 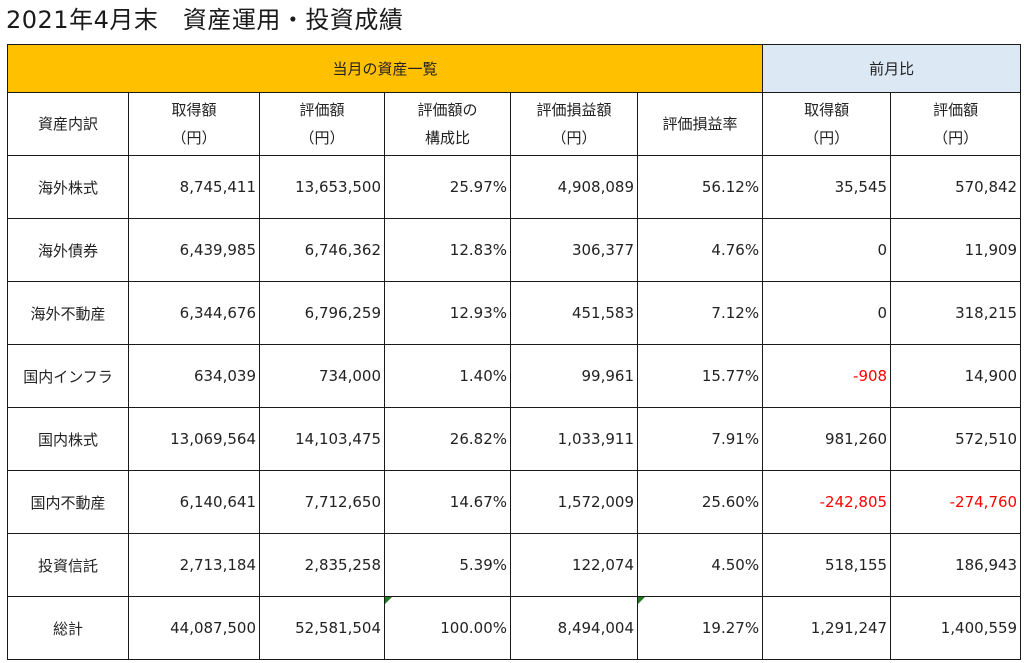 I want to click on rate-cell: 7.12%, so click(x=700, y=313).